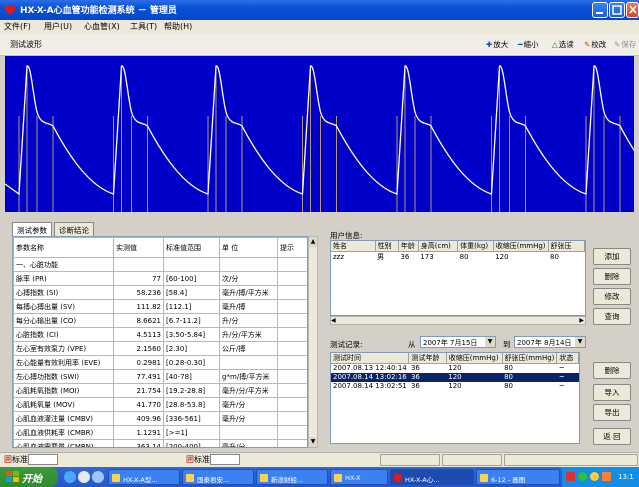 The height and width of the screenshot is (487, 639). What do you see at coordinates (160, 376) in the screenshot?
I see `param-row: 左心搏功指数 (SWI) 77.491 [40-78] g*m/搏/平方米` at bounding box center [160, 376].